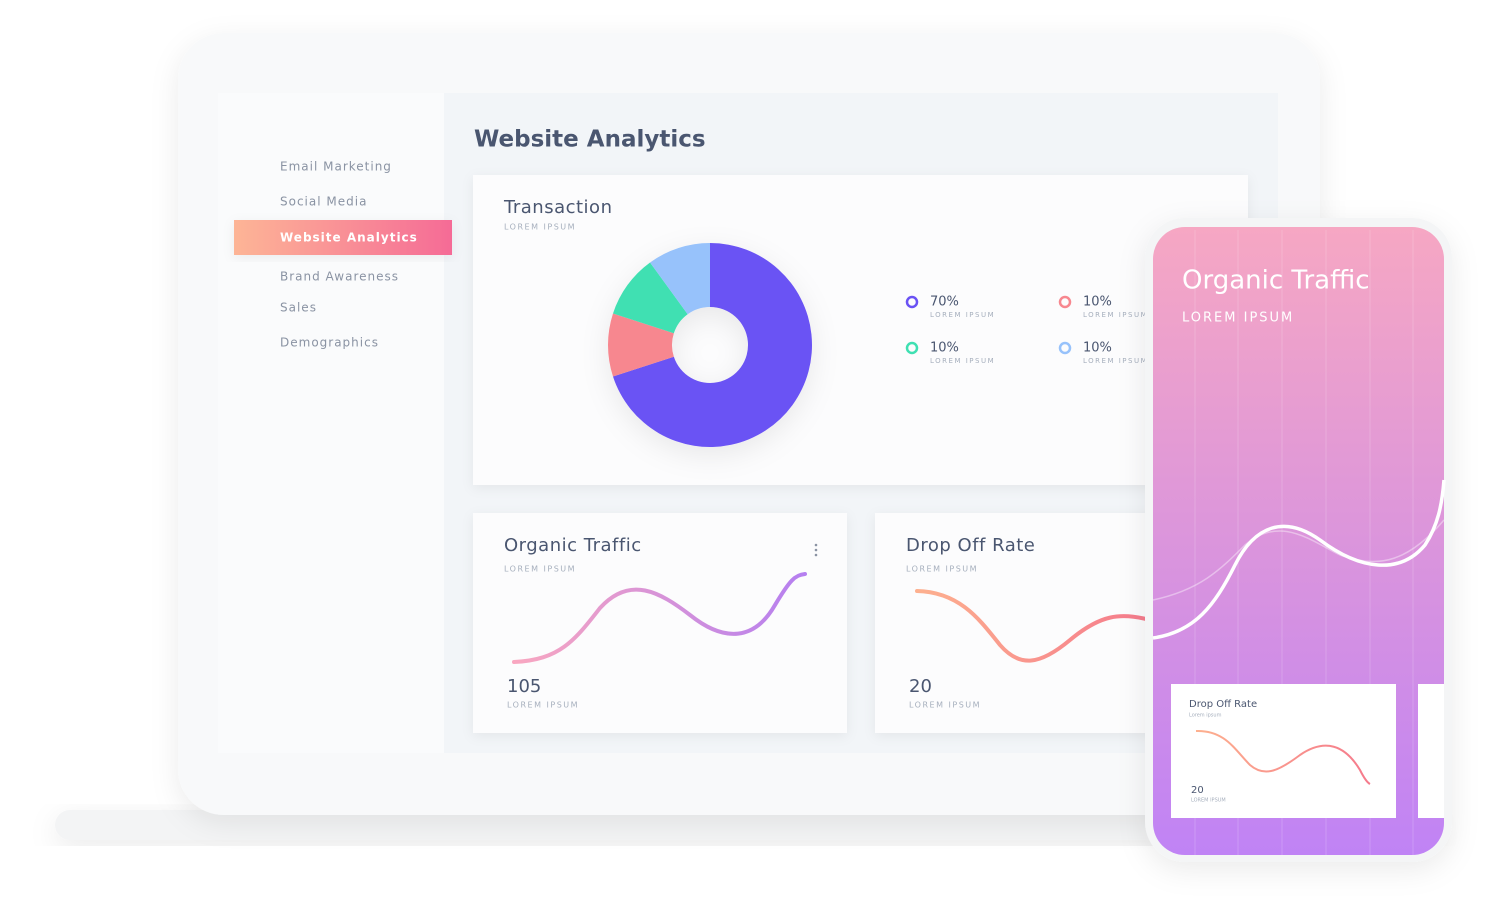 This screenshot has width=1500, height=913. I want to click on sidebar-item: Brand Awareness, so click(339, 277).